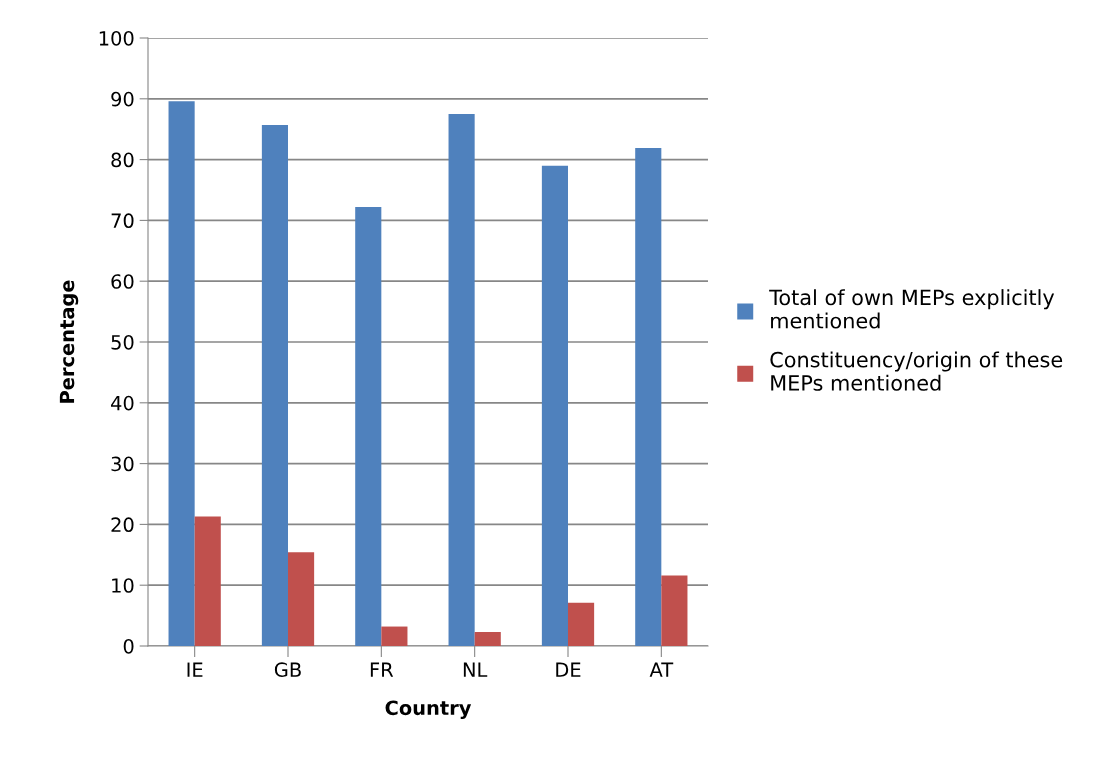 This screenshot has width=1101, height=762. I want to click on y-tick-label: 90, so click(122, 99).